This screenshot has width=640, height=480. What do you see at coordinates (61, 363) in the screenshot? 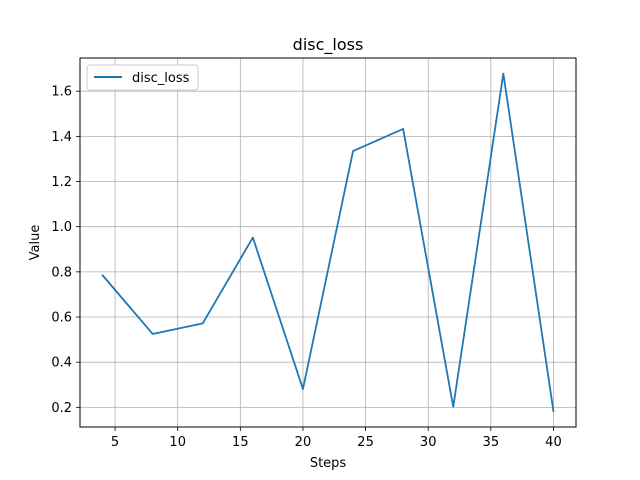
I see `y-tick-label: 0.4` at bounding box center [61, 363].